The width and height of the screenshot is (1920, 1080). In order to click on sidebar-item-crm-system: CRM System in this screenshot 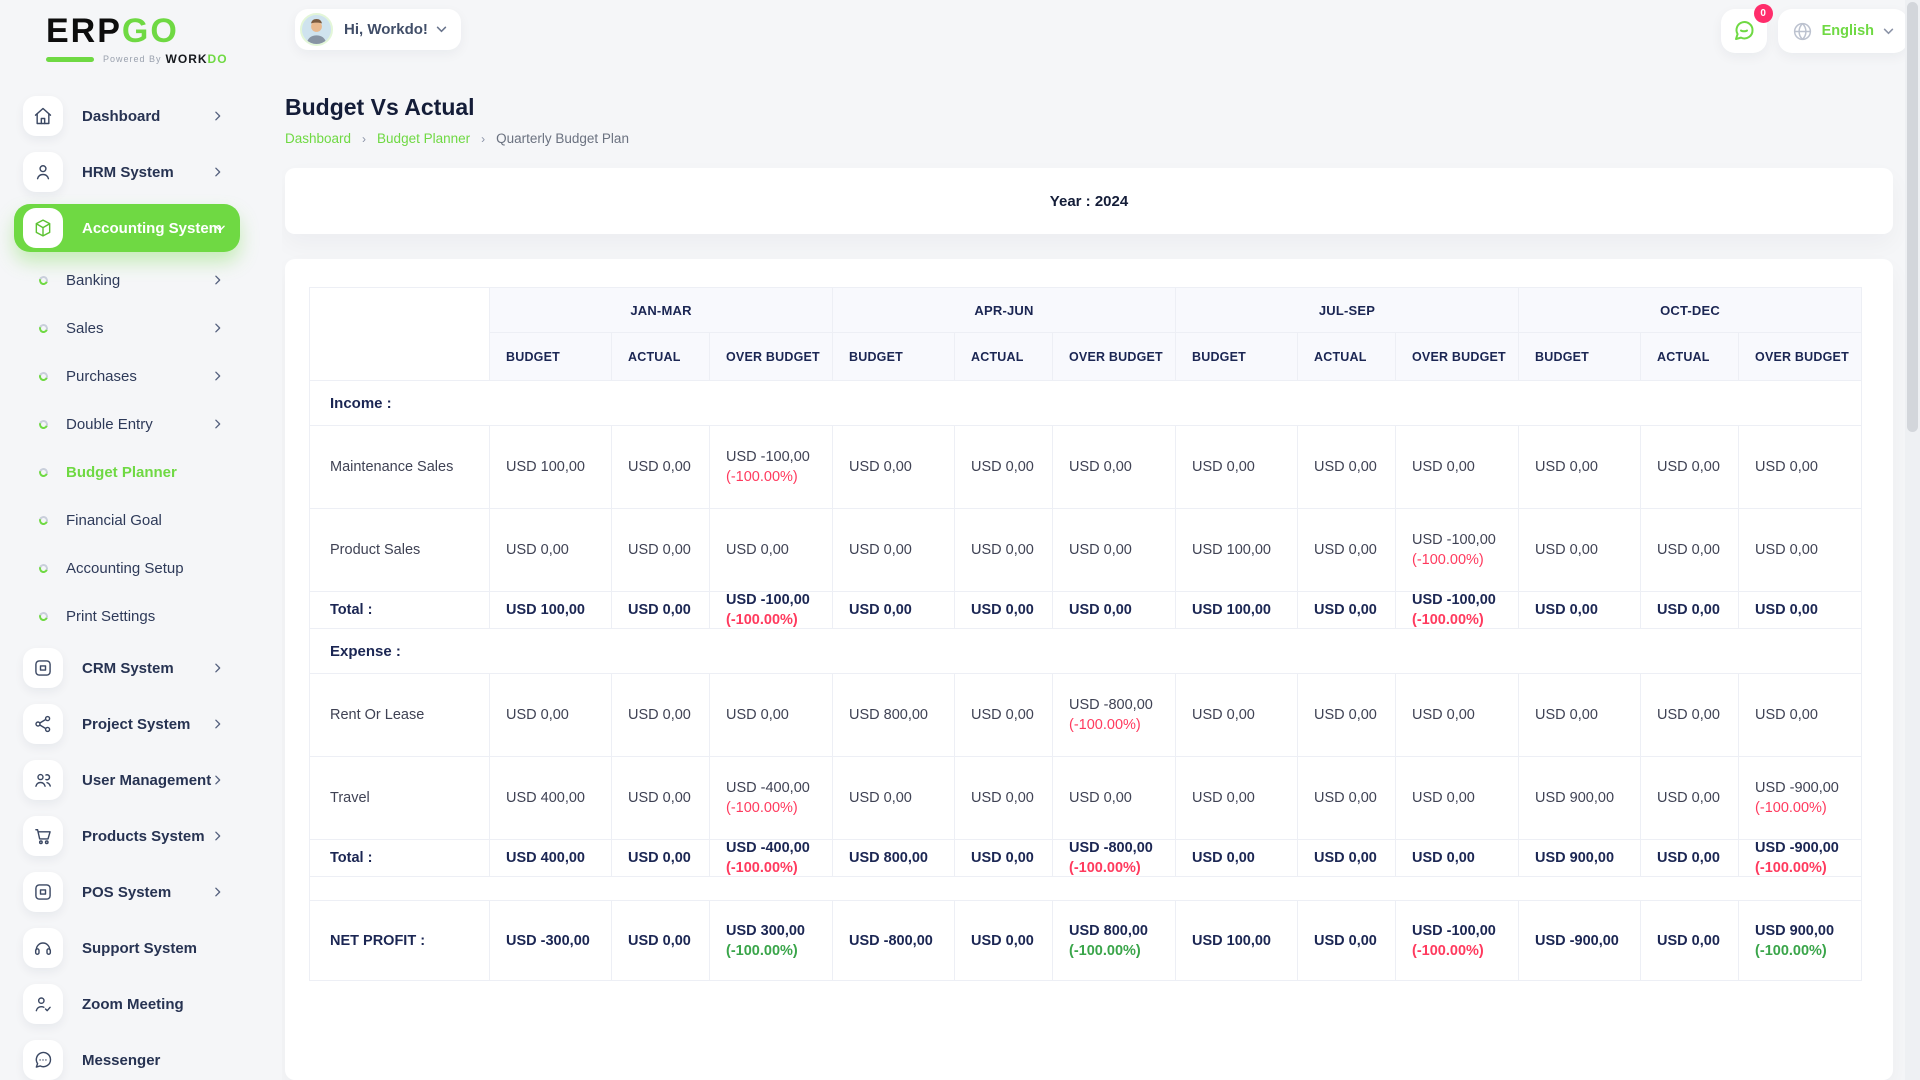, I will do `click(141, 668)`.